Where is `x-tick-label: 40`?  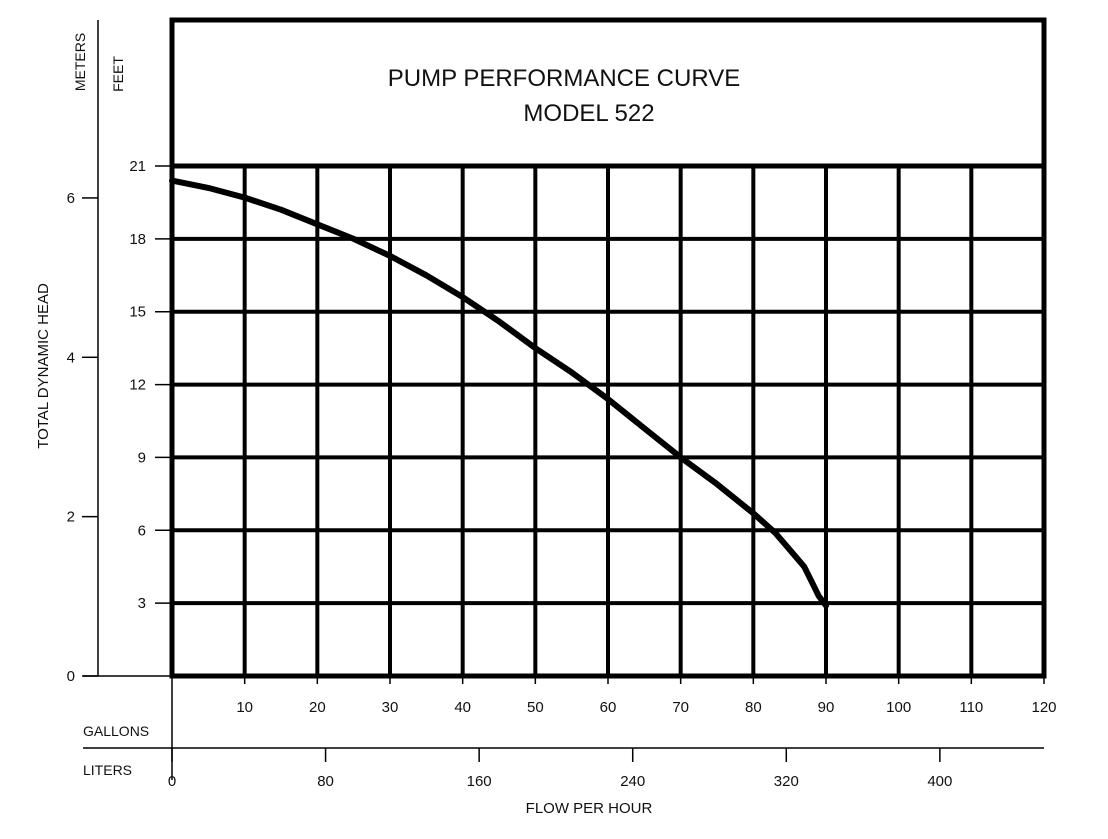
x-tick-label: 40 is located at coordinates (462, 707).